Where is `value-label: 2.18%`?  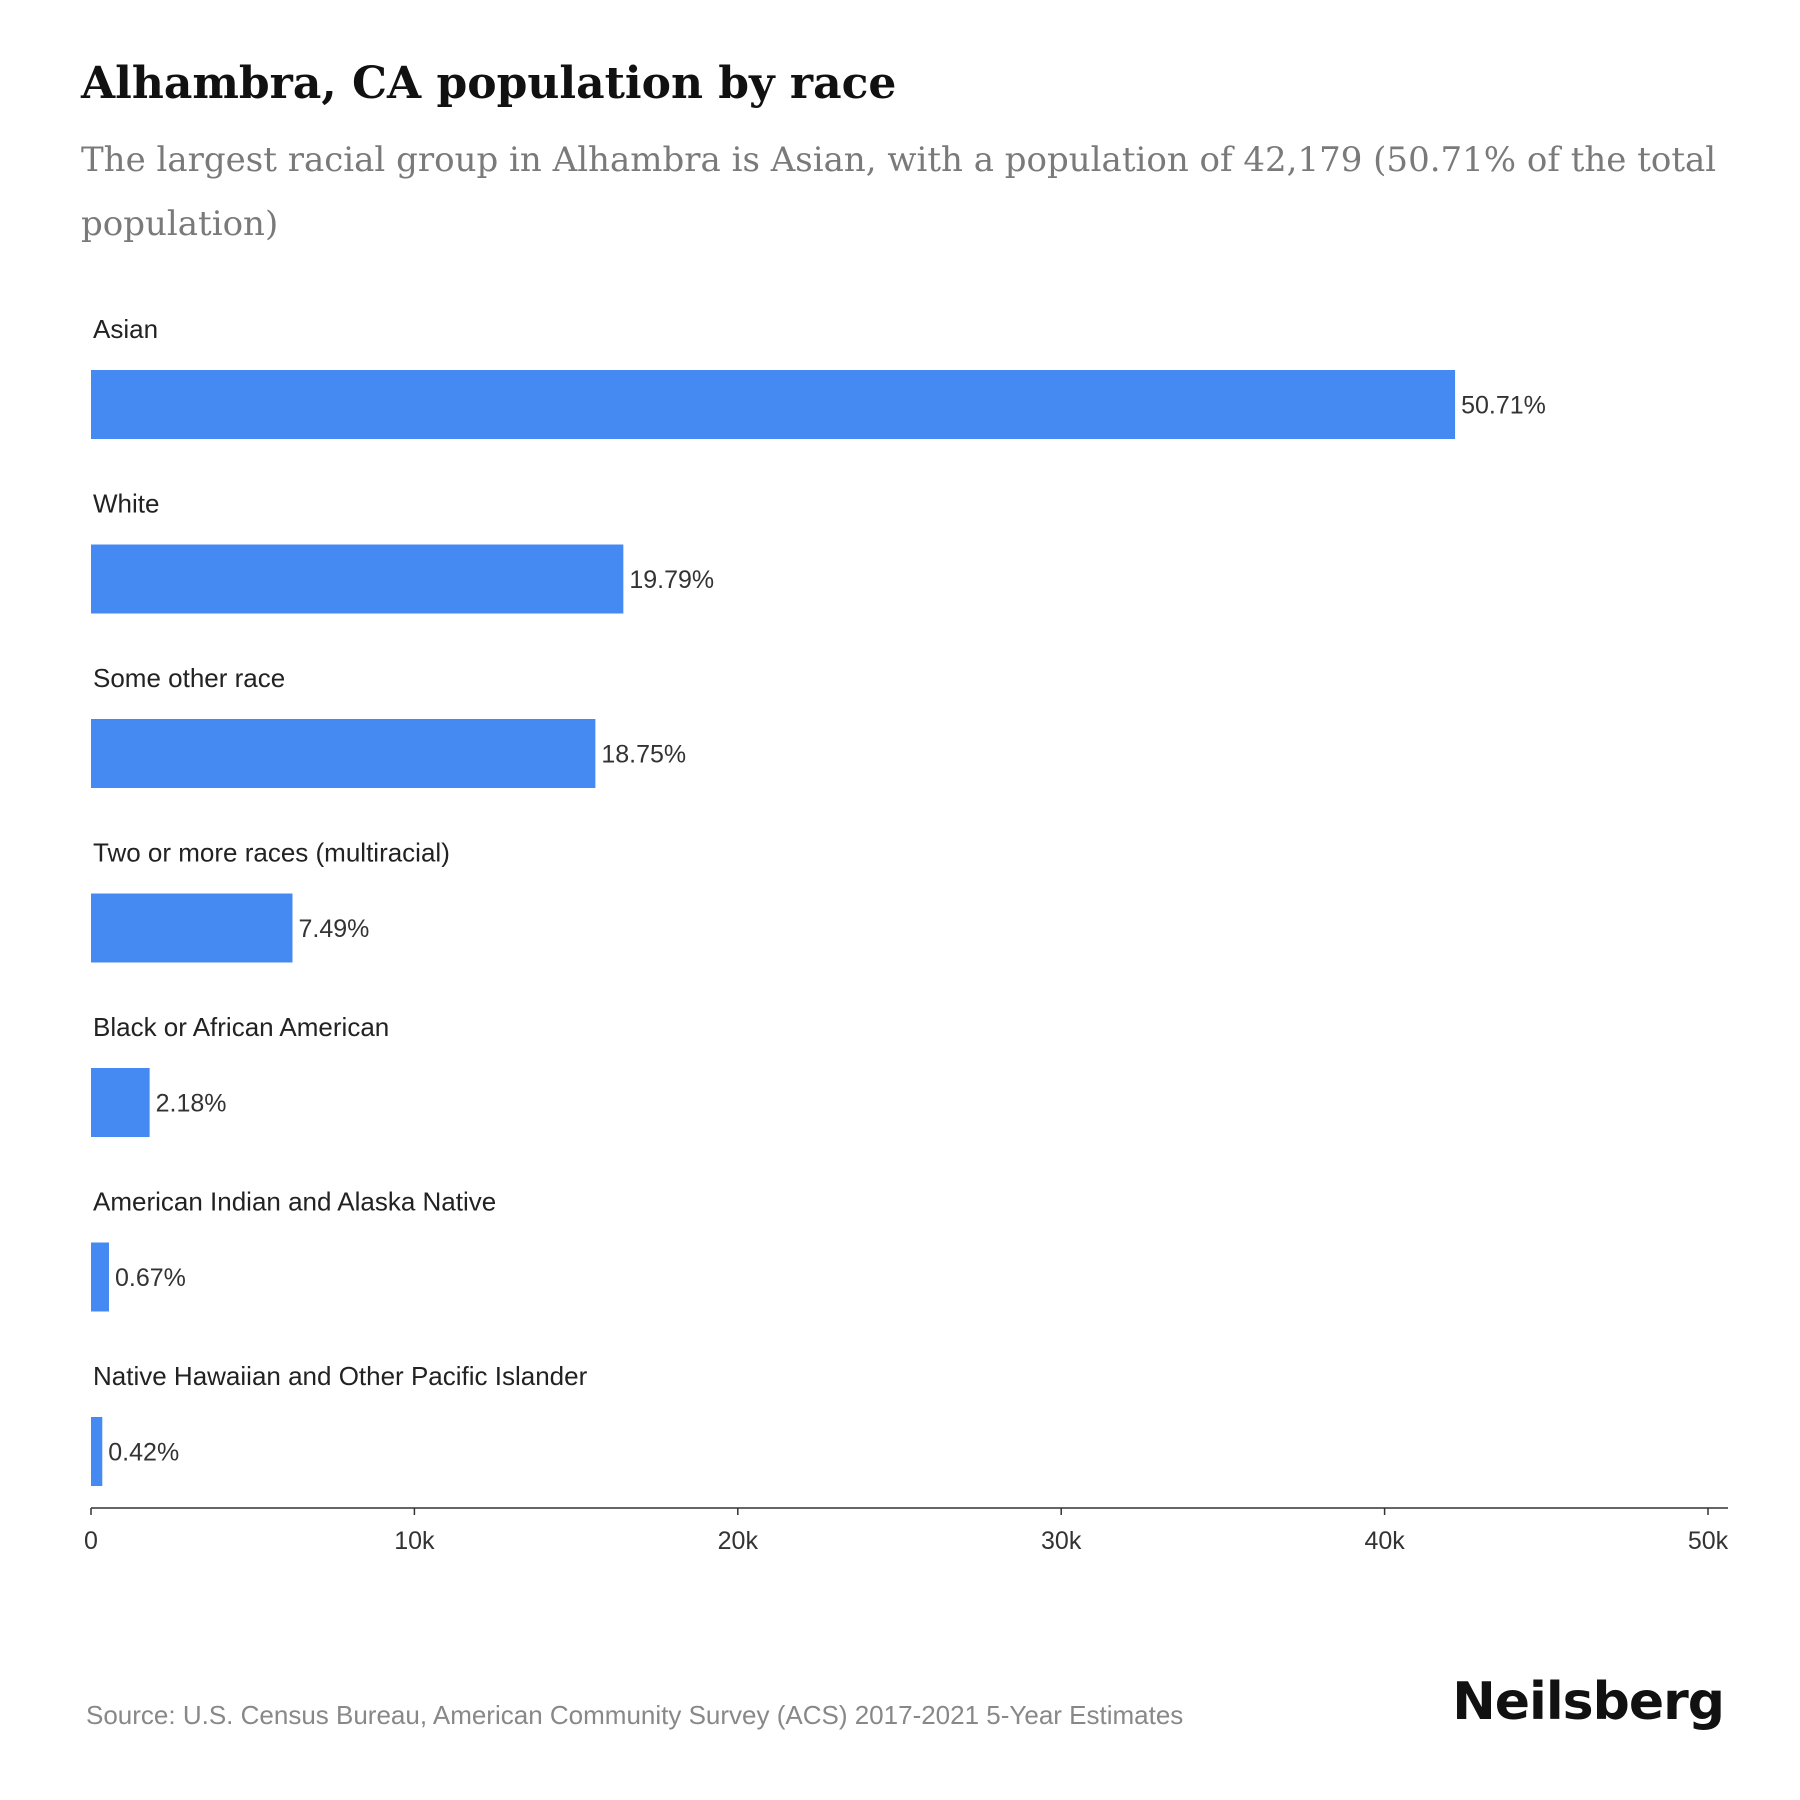 value-label: 2.18% is located at coordinates (191, 1104).